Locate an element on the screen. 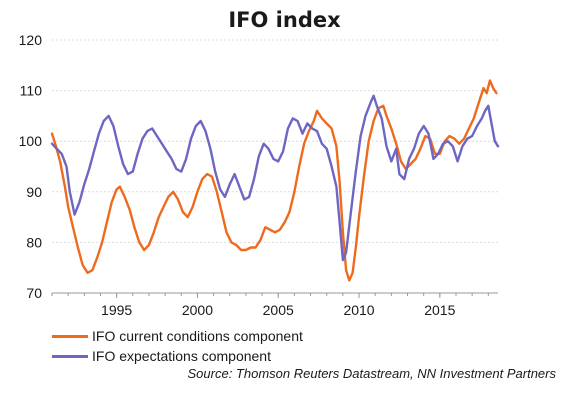  chart-title: IFO index is located at coordinates (284, 20).